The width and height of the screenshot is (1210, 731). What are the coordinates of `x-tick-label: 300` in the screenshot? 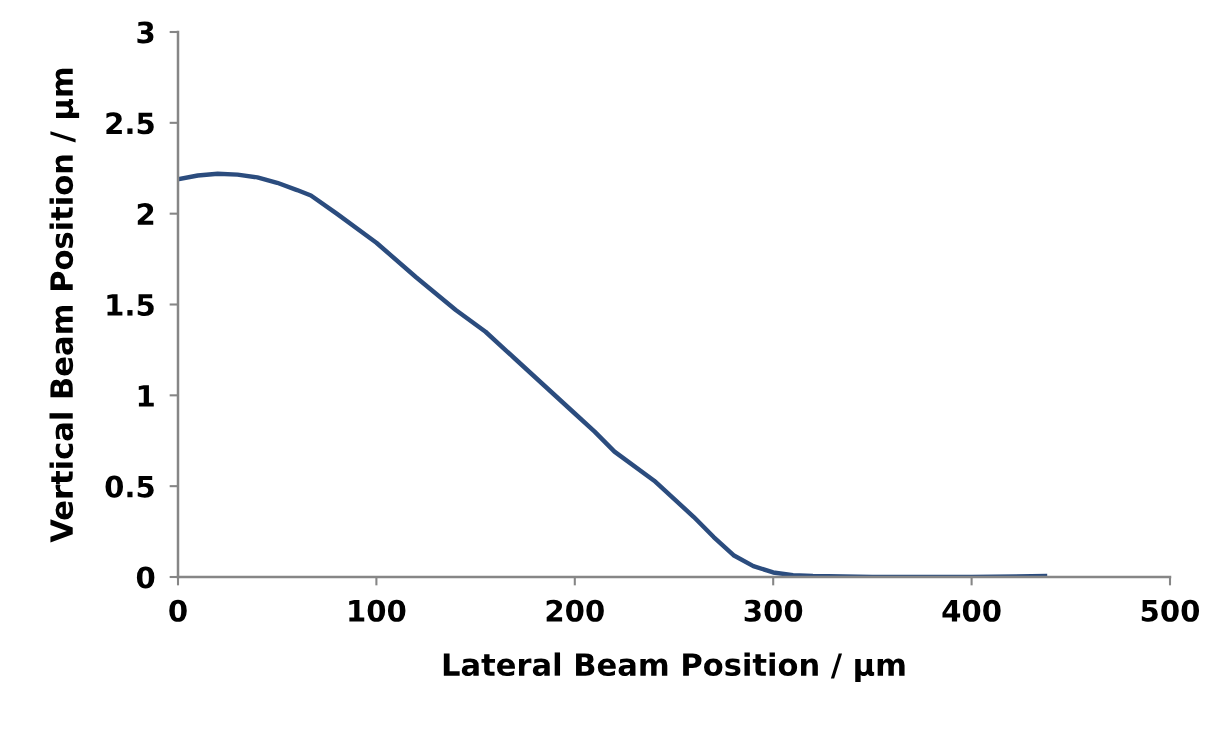 It's located at (773, 610).